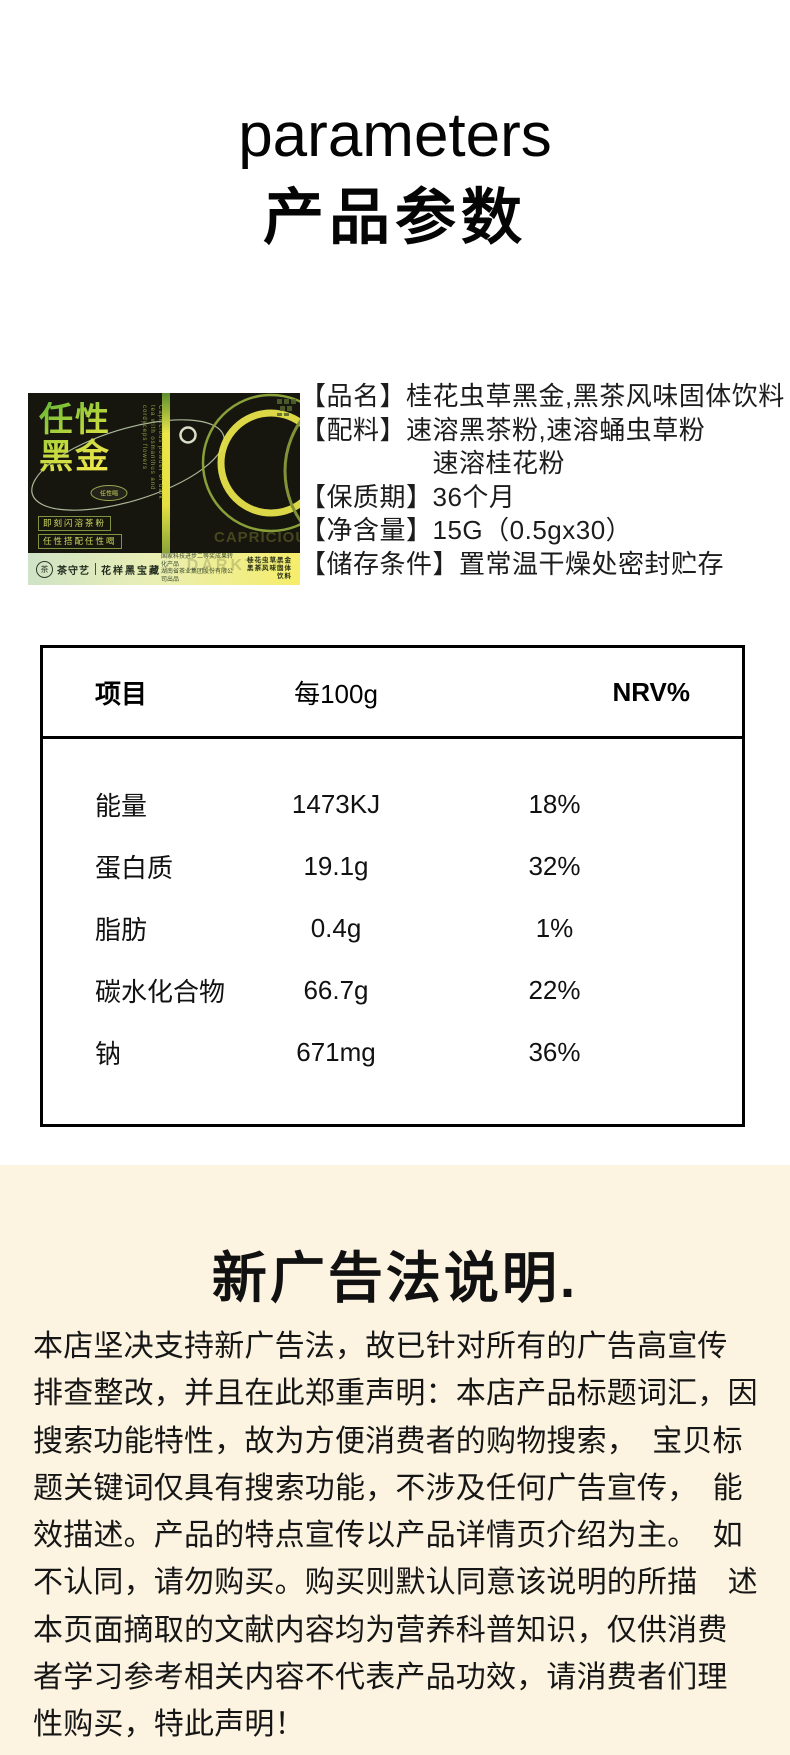  I want to click on box-capricious-text: CAPRICIOUS, so click(257, 537).